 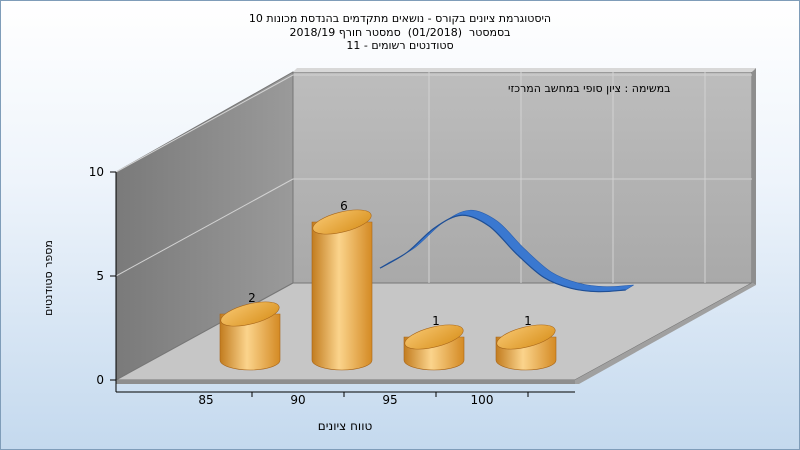 I want to click on x-tick-label: 85, so click(x=205, y=400).